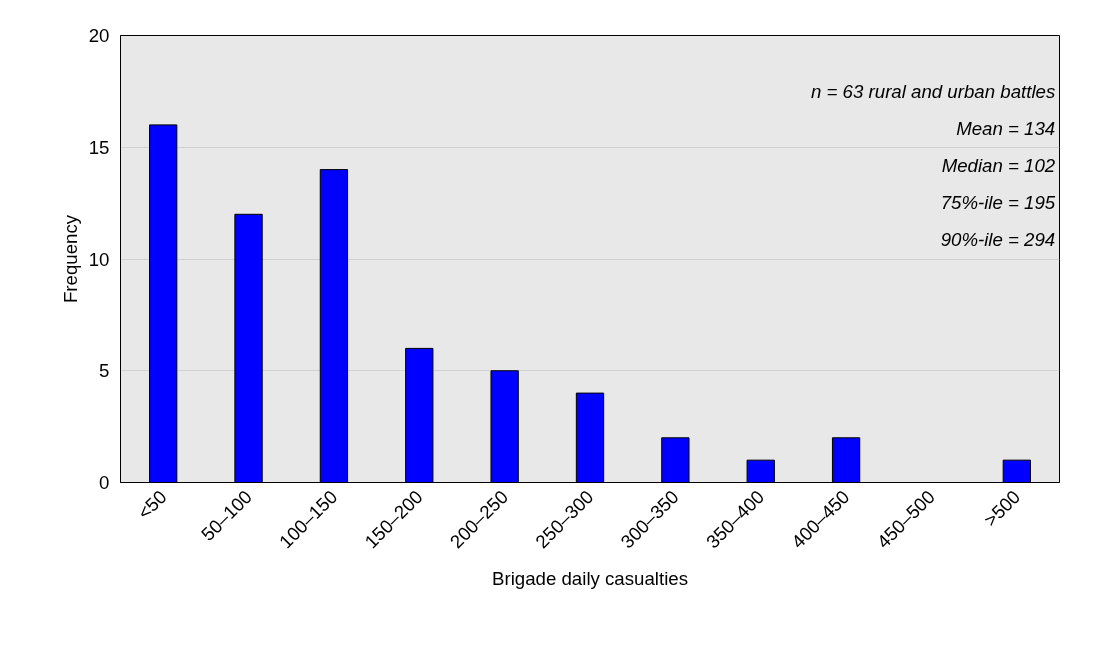  Describe the element at coordinates (933, 91) in the screenshot. I see `annotation: n = 63 rural and urban battles` at that location.